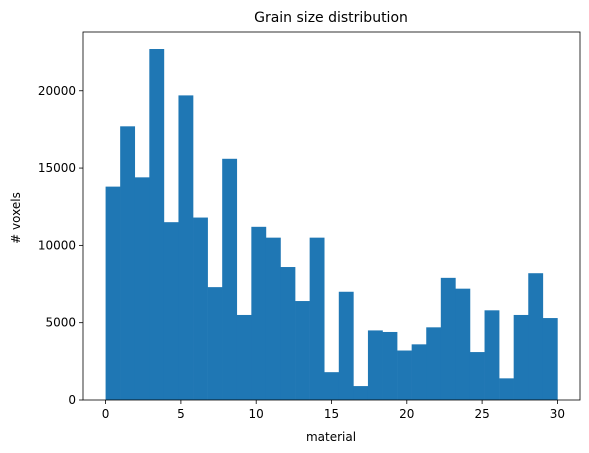 The width and height of the screenshot is (589, 453). I want to click on y-axis: 0 5000 10000 15000 20000, so click(60, 245).